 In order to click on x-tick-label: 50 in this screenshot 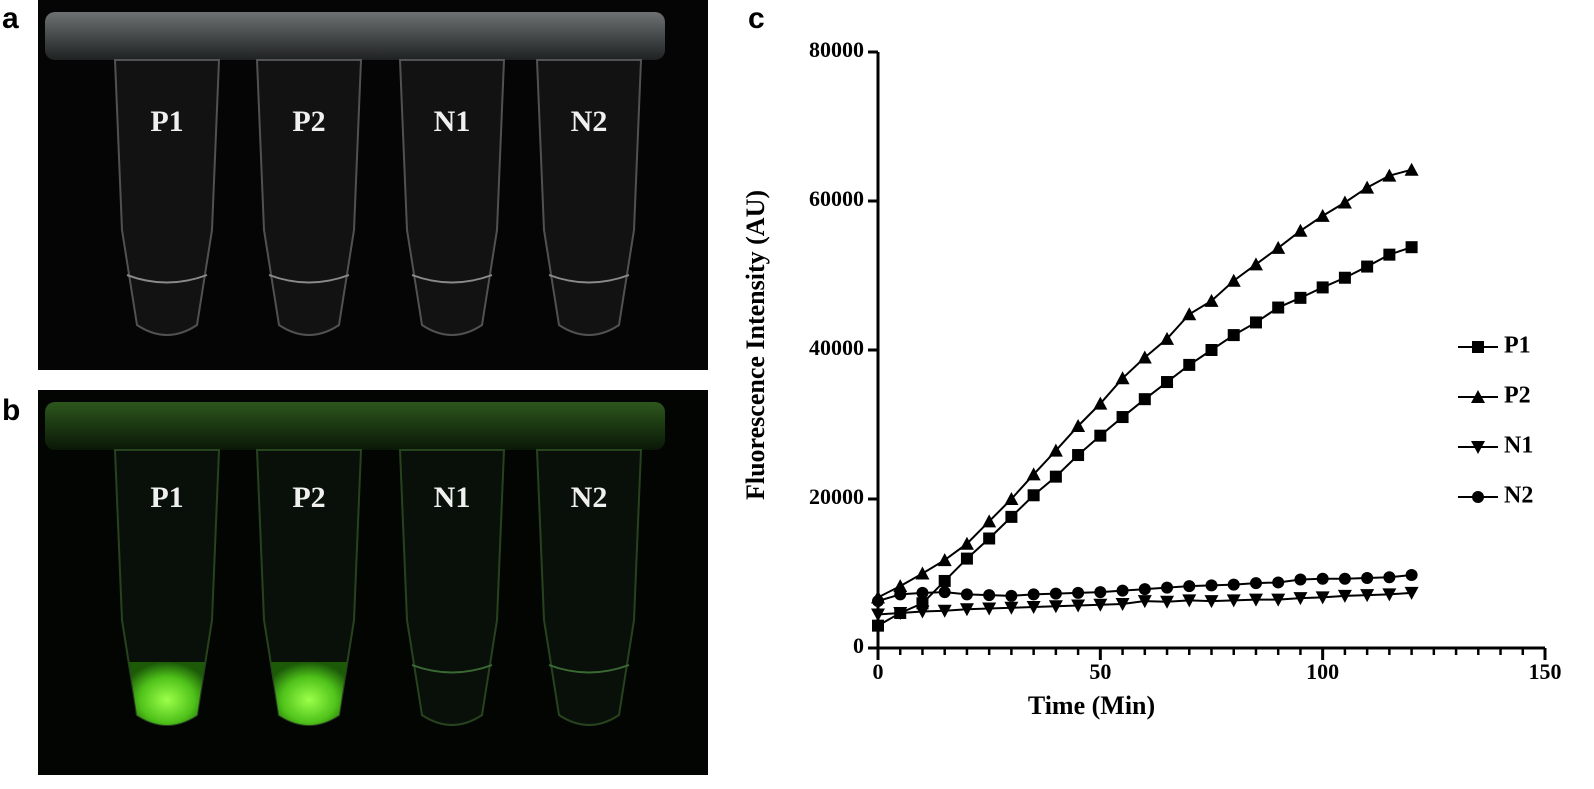, I will do `click(1100, 671)`.